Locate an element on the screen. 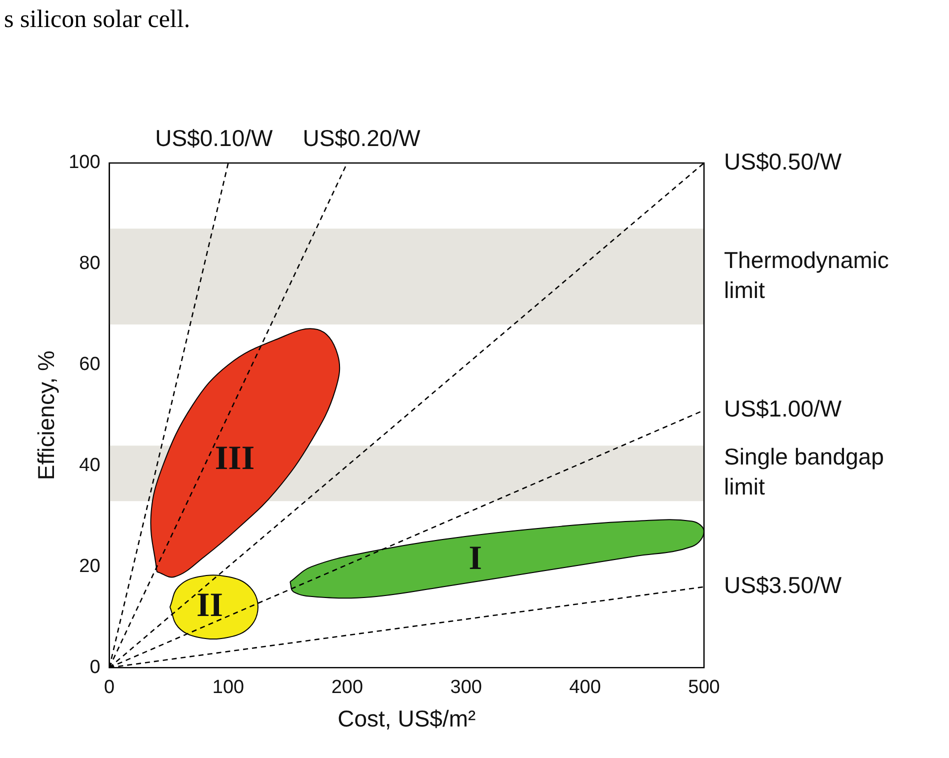 Image resolution: width=949 pixels, height=758 pixels. x-tick-label: 500 is located at coordinates (704, 687).